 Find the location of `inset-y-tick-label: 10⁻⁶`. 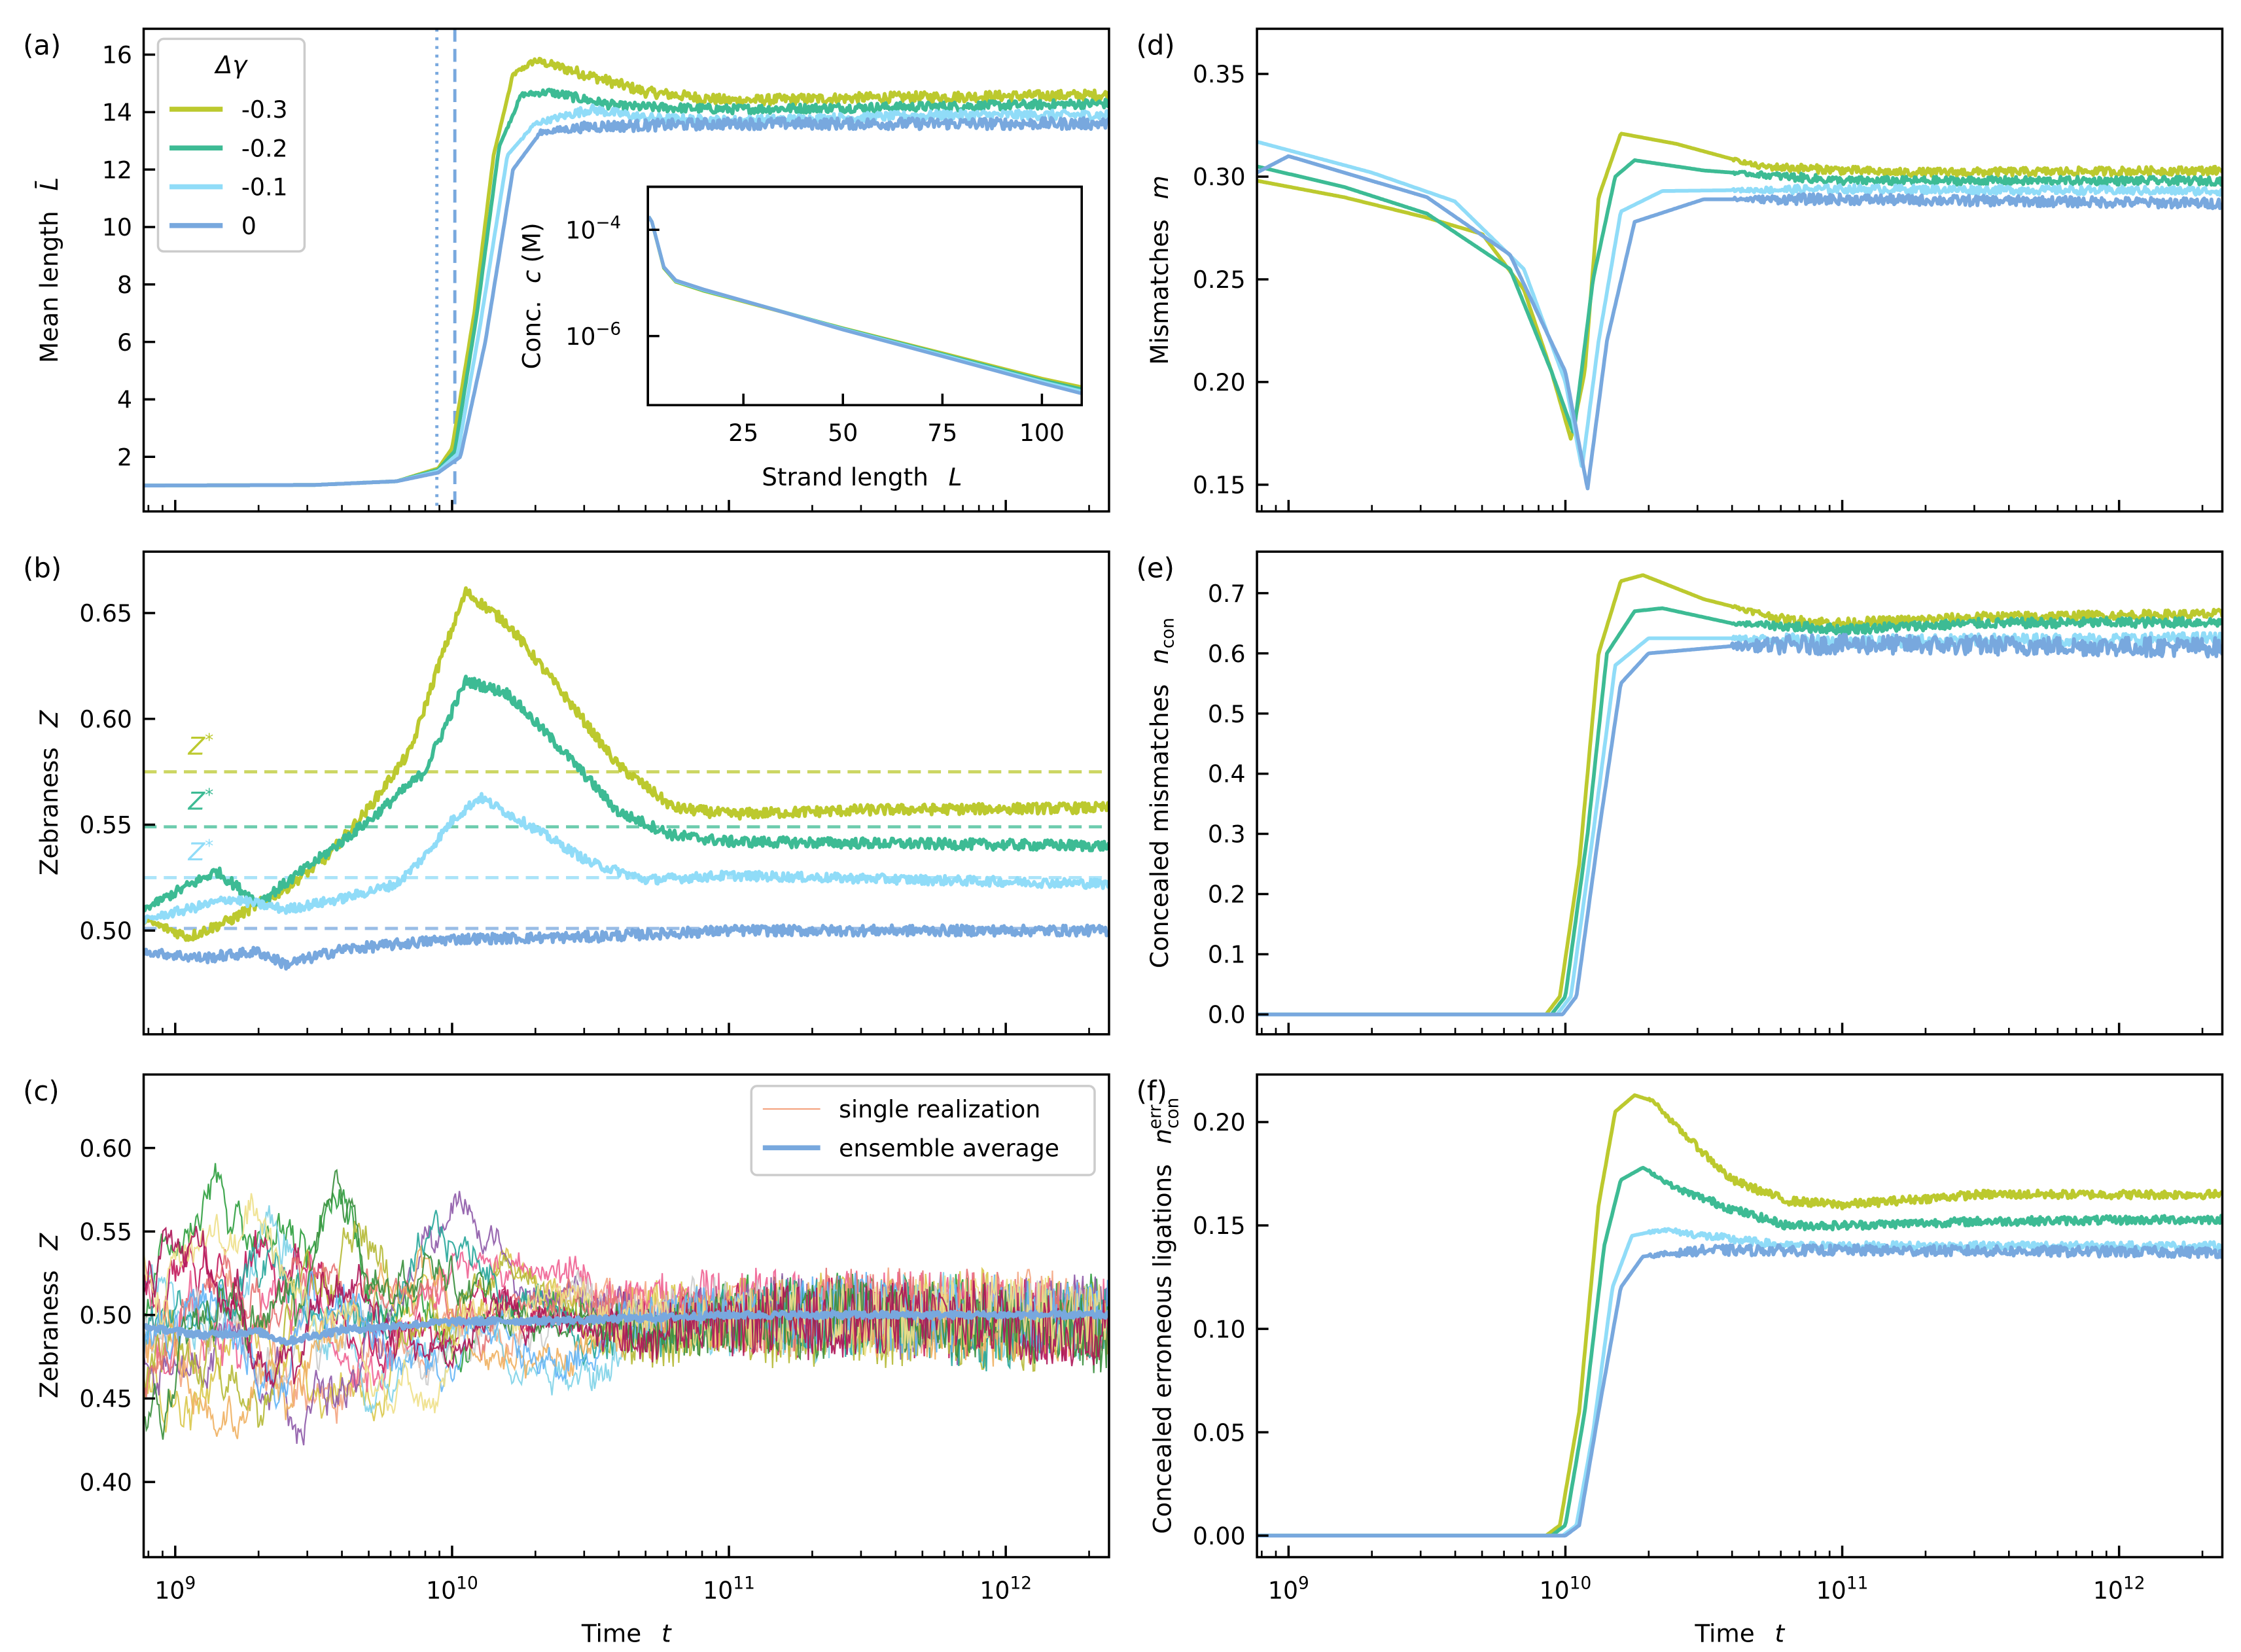

inset-y-tick-label: 10⁻⁶ is located at coordinates (593, 334).